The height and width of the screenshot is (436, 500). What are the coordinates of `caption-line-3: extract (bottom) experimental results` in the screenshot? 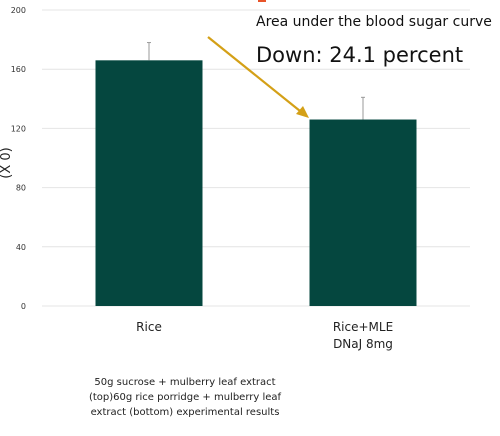 It's located at (185, 412).